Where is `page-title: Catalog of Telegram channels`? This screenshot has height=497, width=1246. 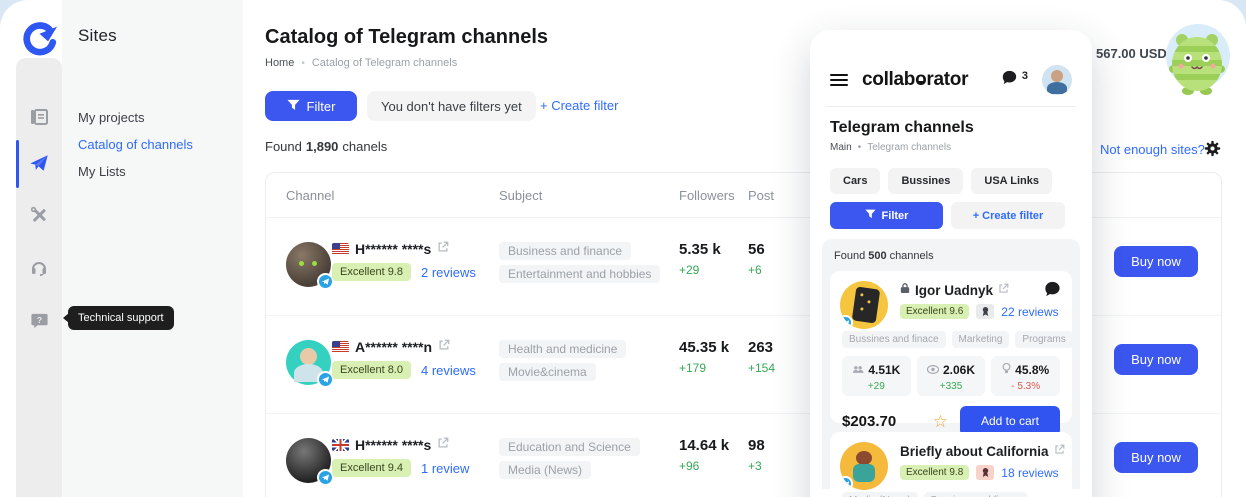 page-title: Catalog of Telegram channels is located at coordinates (407, 37).